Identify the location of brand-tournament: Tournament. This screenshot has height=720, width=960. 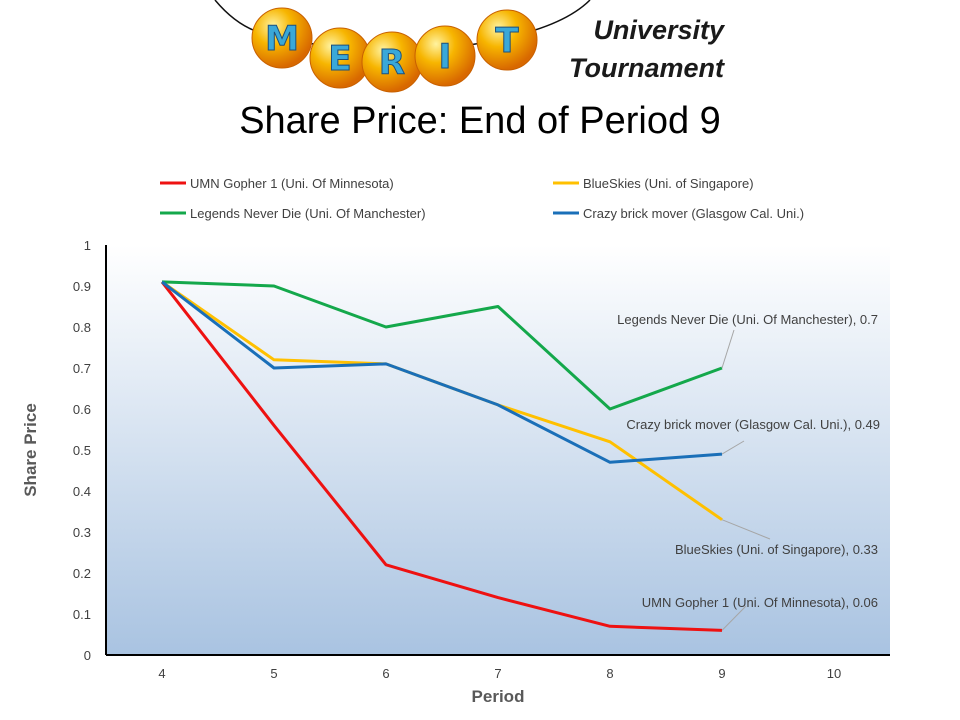
(646, 68).